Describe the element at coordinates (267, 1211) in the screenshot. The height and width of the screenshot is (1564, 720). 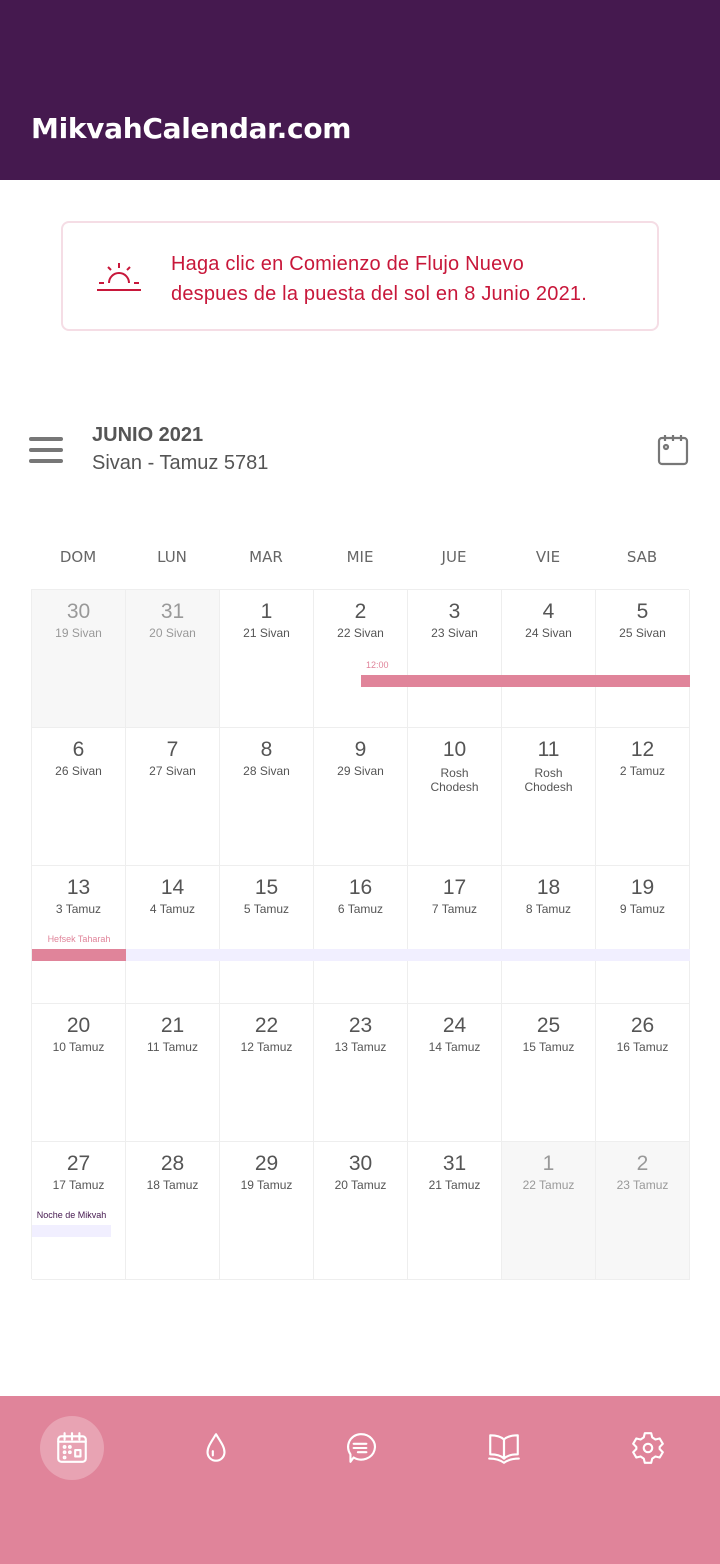
I see `day-cell: 29 19 Tamuz` at that location.